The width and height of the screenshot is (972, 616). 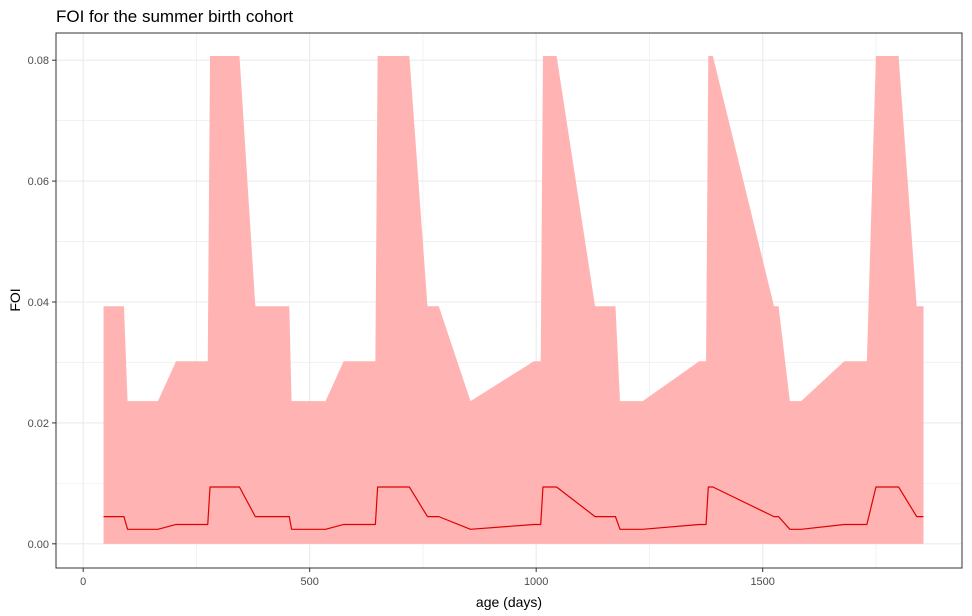 What do you see at coordinates (762, 582) in the screenshot?
I see `x-tick-label: 1500` at bounding box center [762, 582].